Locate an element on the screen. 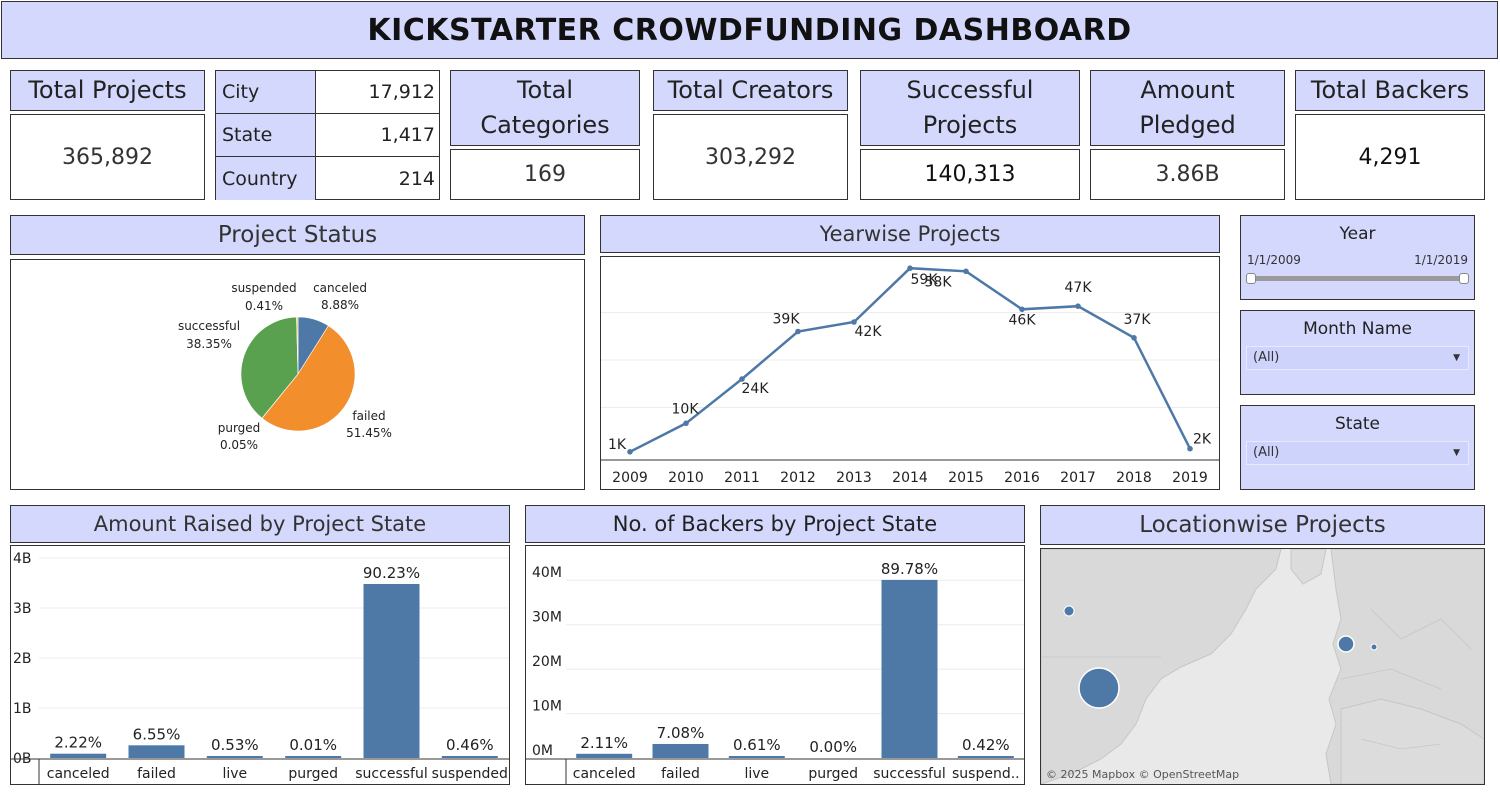  line-x-tick: 2014 is located at coordinates (910, 478).